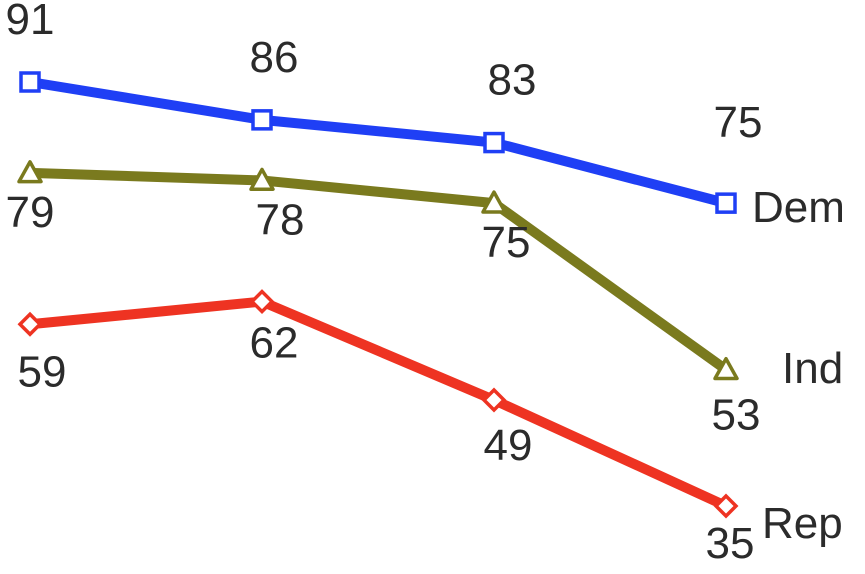 The height and width of the screenshot is (574, 865). I want to click on dem-data-label-2: 86, so click(274, 57).